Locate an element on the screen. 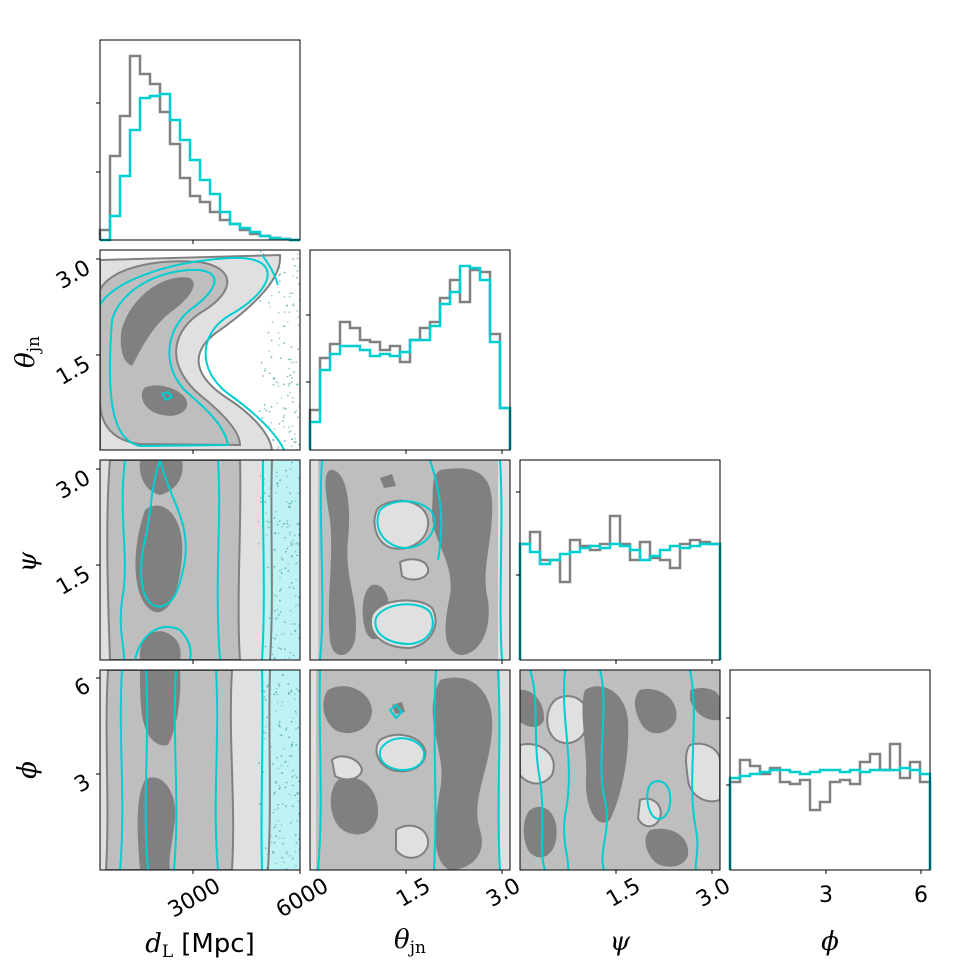  panel-phi-vs-dL is located at coordinates (200, 770).